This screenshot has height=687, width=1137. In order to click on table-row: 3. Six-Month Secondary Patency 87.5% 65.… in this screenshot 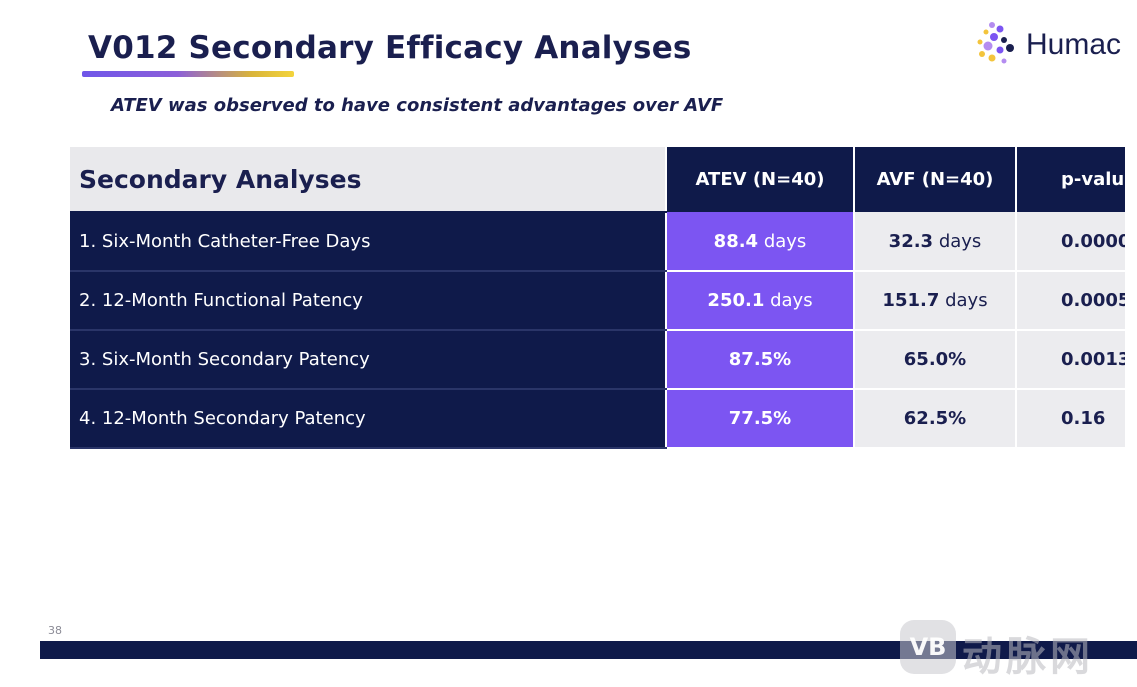, I will do `click(597, 360)`.